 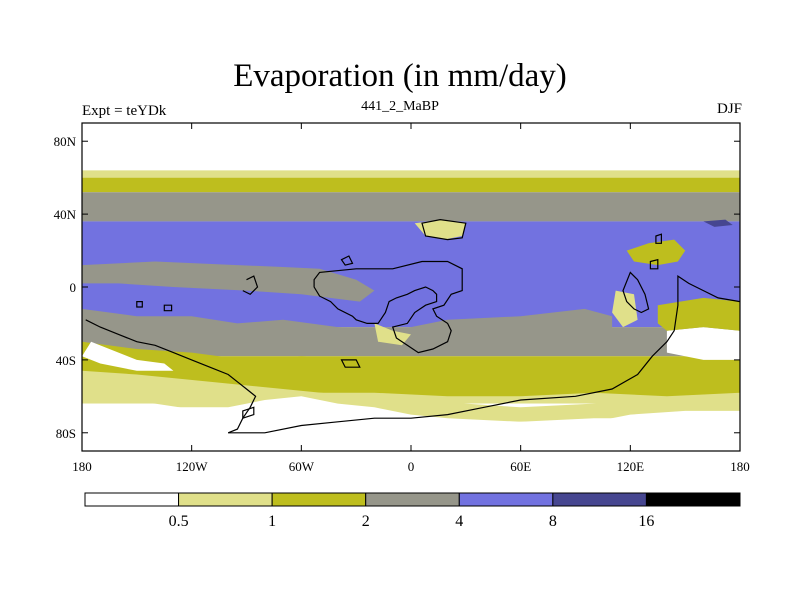 I want to click on colorbar-label-3: 4, so click(x=459, y=521).